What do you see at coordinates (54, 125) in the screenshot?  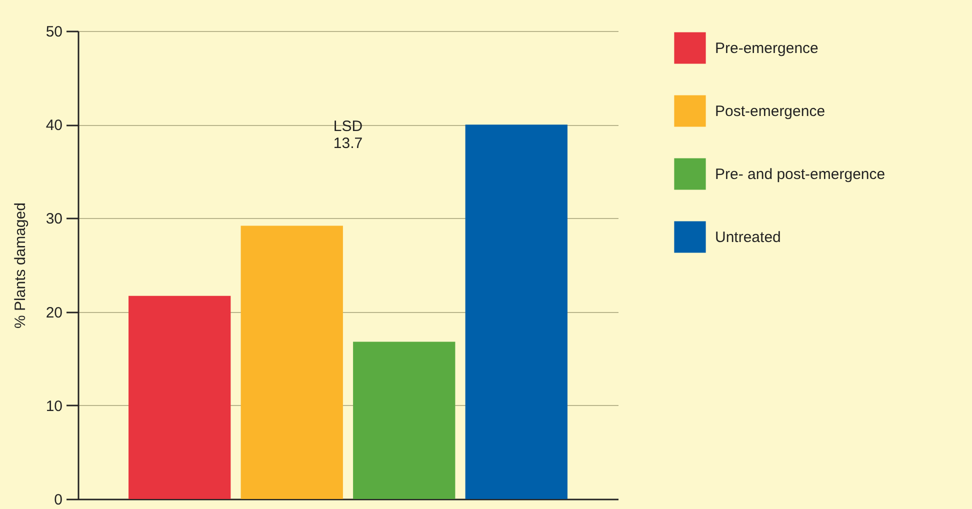 I see `y-tick-label: 40` at bounding box center [54, 125].